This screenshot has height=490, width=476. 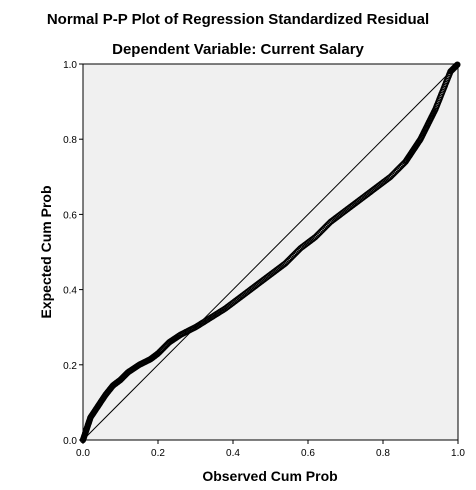 What do you see at coordinates (83, 453) in the screenshot?
I see `x-tick-label: 0.0` at bounding box center [83, 453].